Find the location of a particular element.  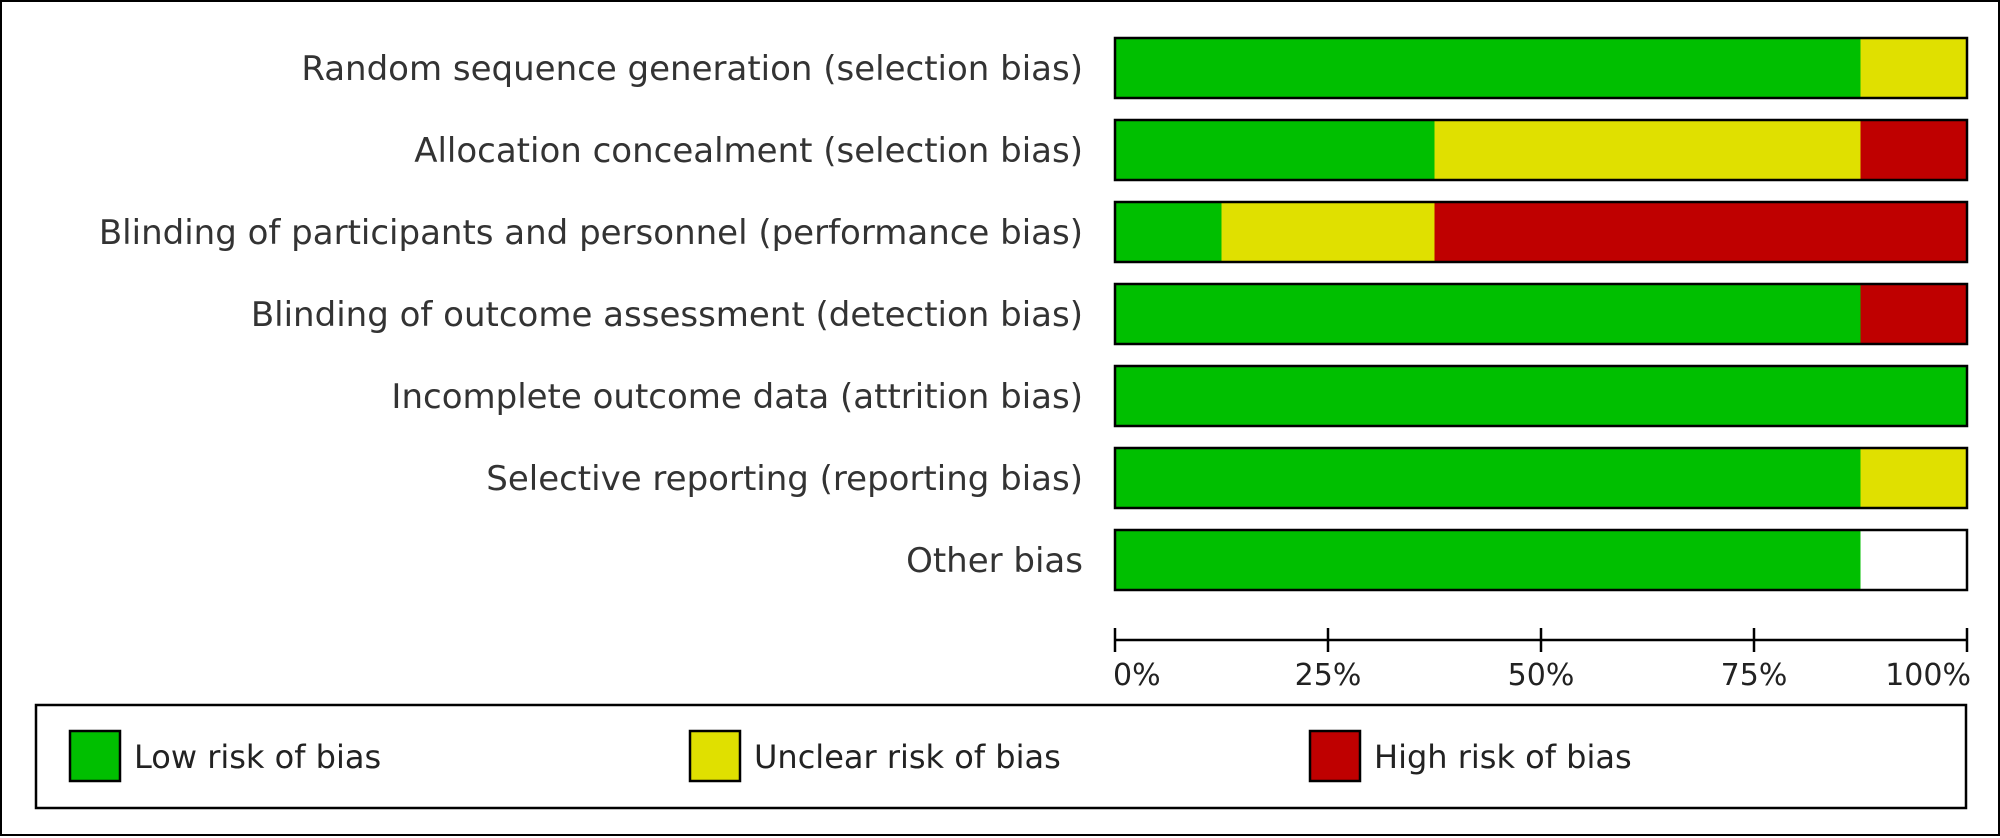

legend-label-unclear-risk-of-bias: Unclear risk of bias is located at coordinates (907, 757).